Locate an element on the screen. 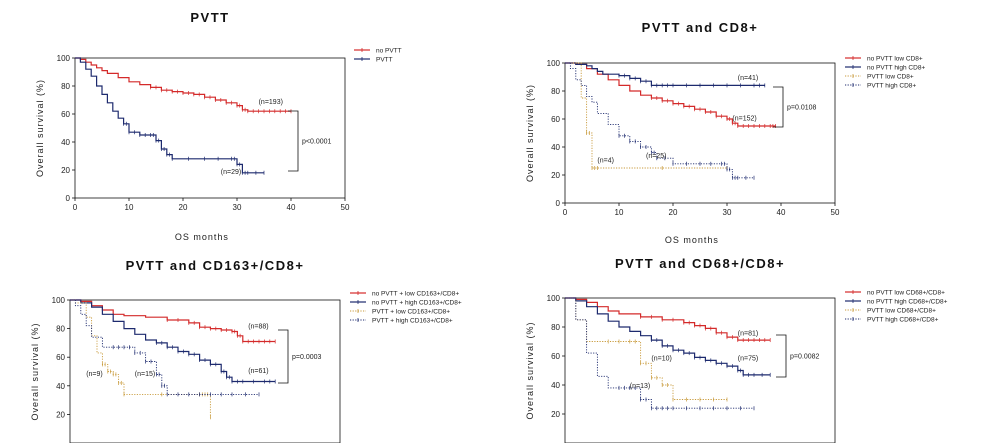 The height and width of the screenshot is (443, 991). legend-entry: no PVTT + low CD163+/CD8+ is located at coordinates (415, 294).